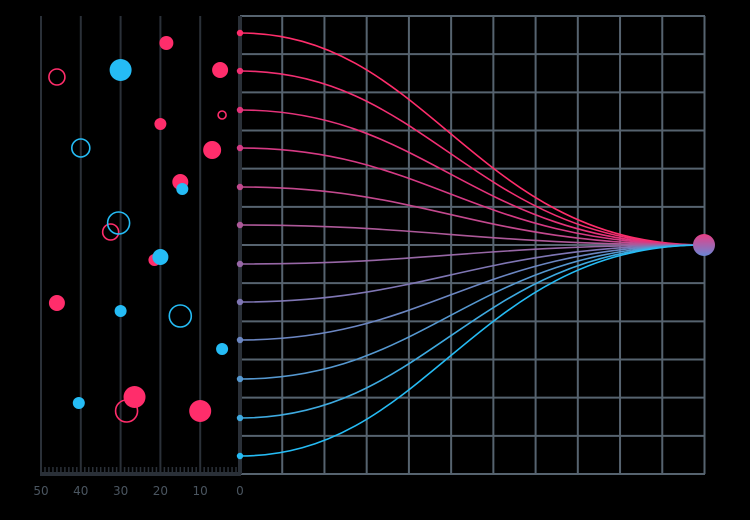  What do you see at coordinates (40, 491) in the screenshot?
I see `tick-label-50: 50` at bounding box center [40, 491].